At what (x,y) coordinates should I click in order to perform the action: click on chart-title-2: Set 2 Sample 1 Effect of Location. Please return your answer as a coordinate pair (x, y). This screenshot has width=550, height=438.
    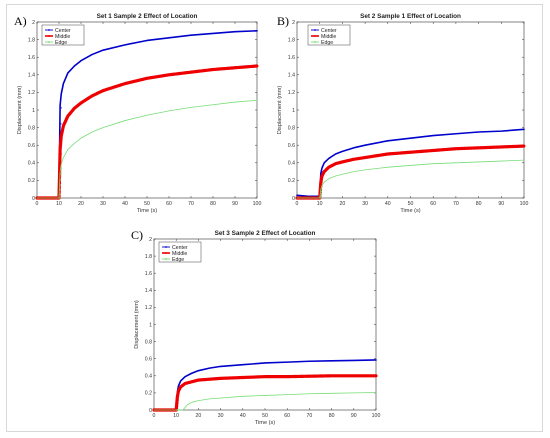
    Looking at the image, I should click on (410, 16).